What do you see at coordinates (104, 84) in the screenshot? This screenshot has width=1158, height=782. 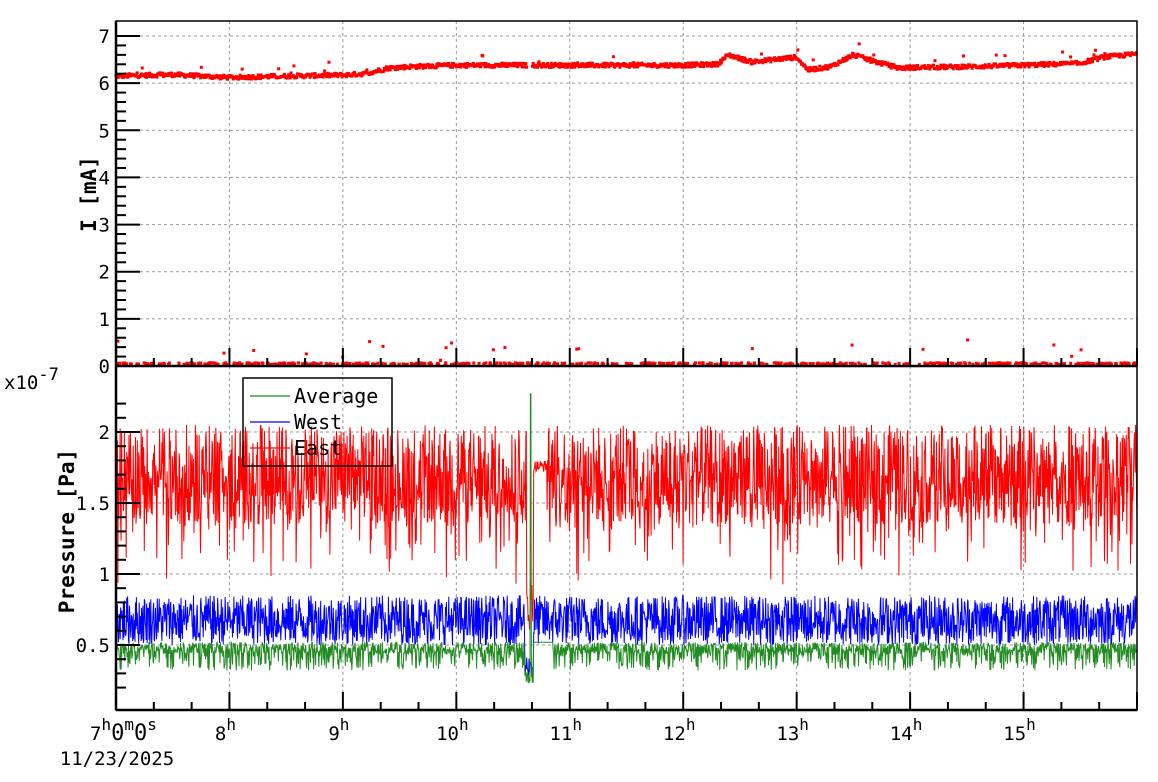 I see `svg-text: 6` at bounding box center [104, 84].